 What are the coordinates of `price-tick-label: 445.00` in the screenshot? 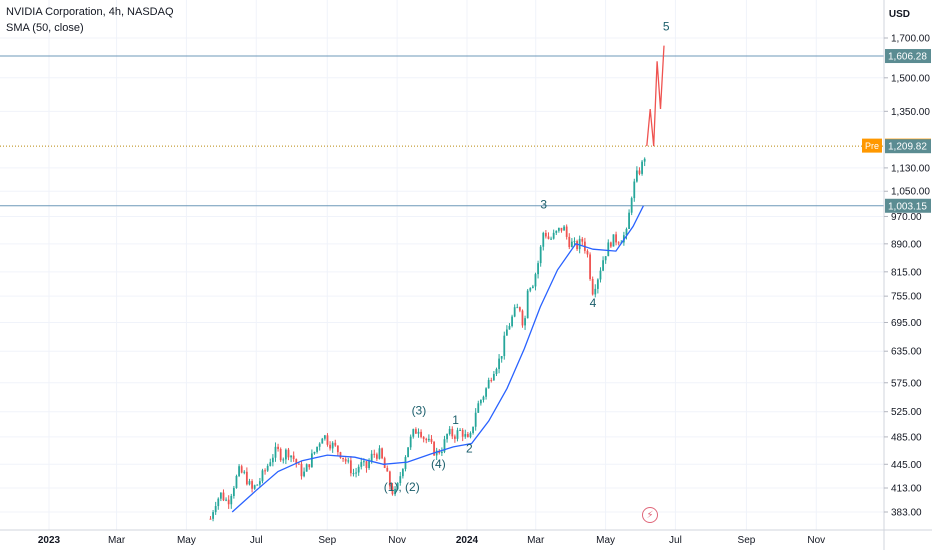 It's located at (906, 465).